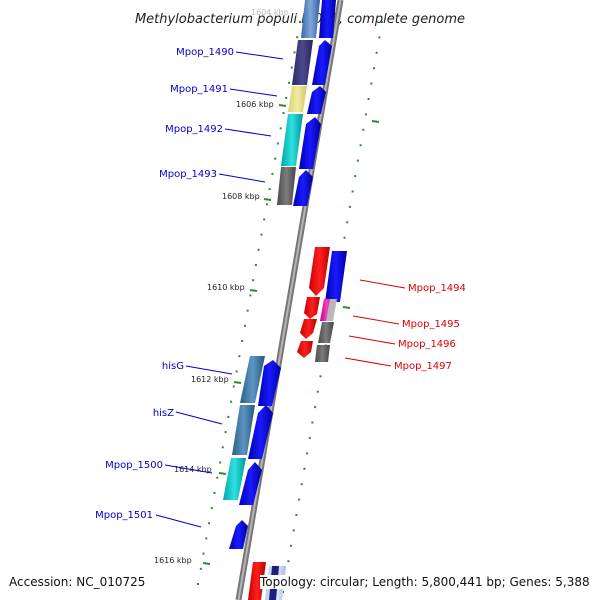 This screenshot has width=600, height=600. I want to click on gene-label-hisz: hisZ, so click(163, 413).